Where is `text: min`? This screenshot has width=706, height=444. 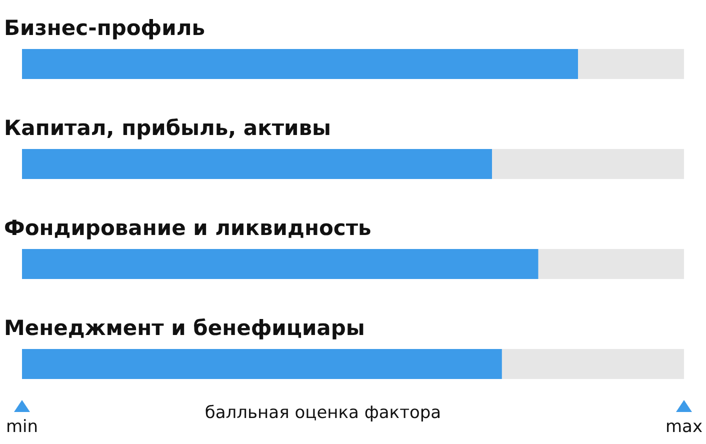 text: min is located at coordinates (22, 427).